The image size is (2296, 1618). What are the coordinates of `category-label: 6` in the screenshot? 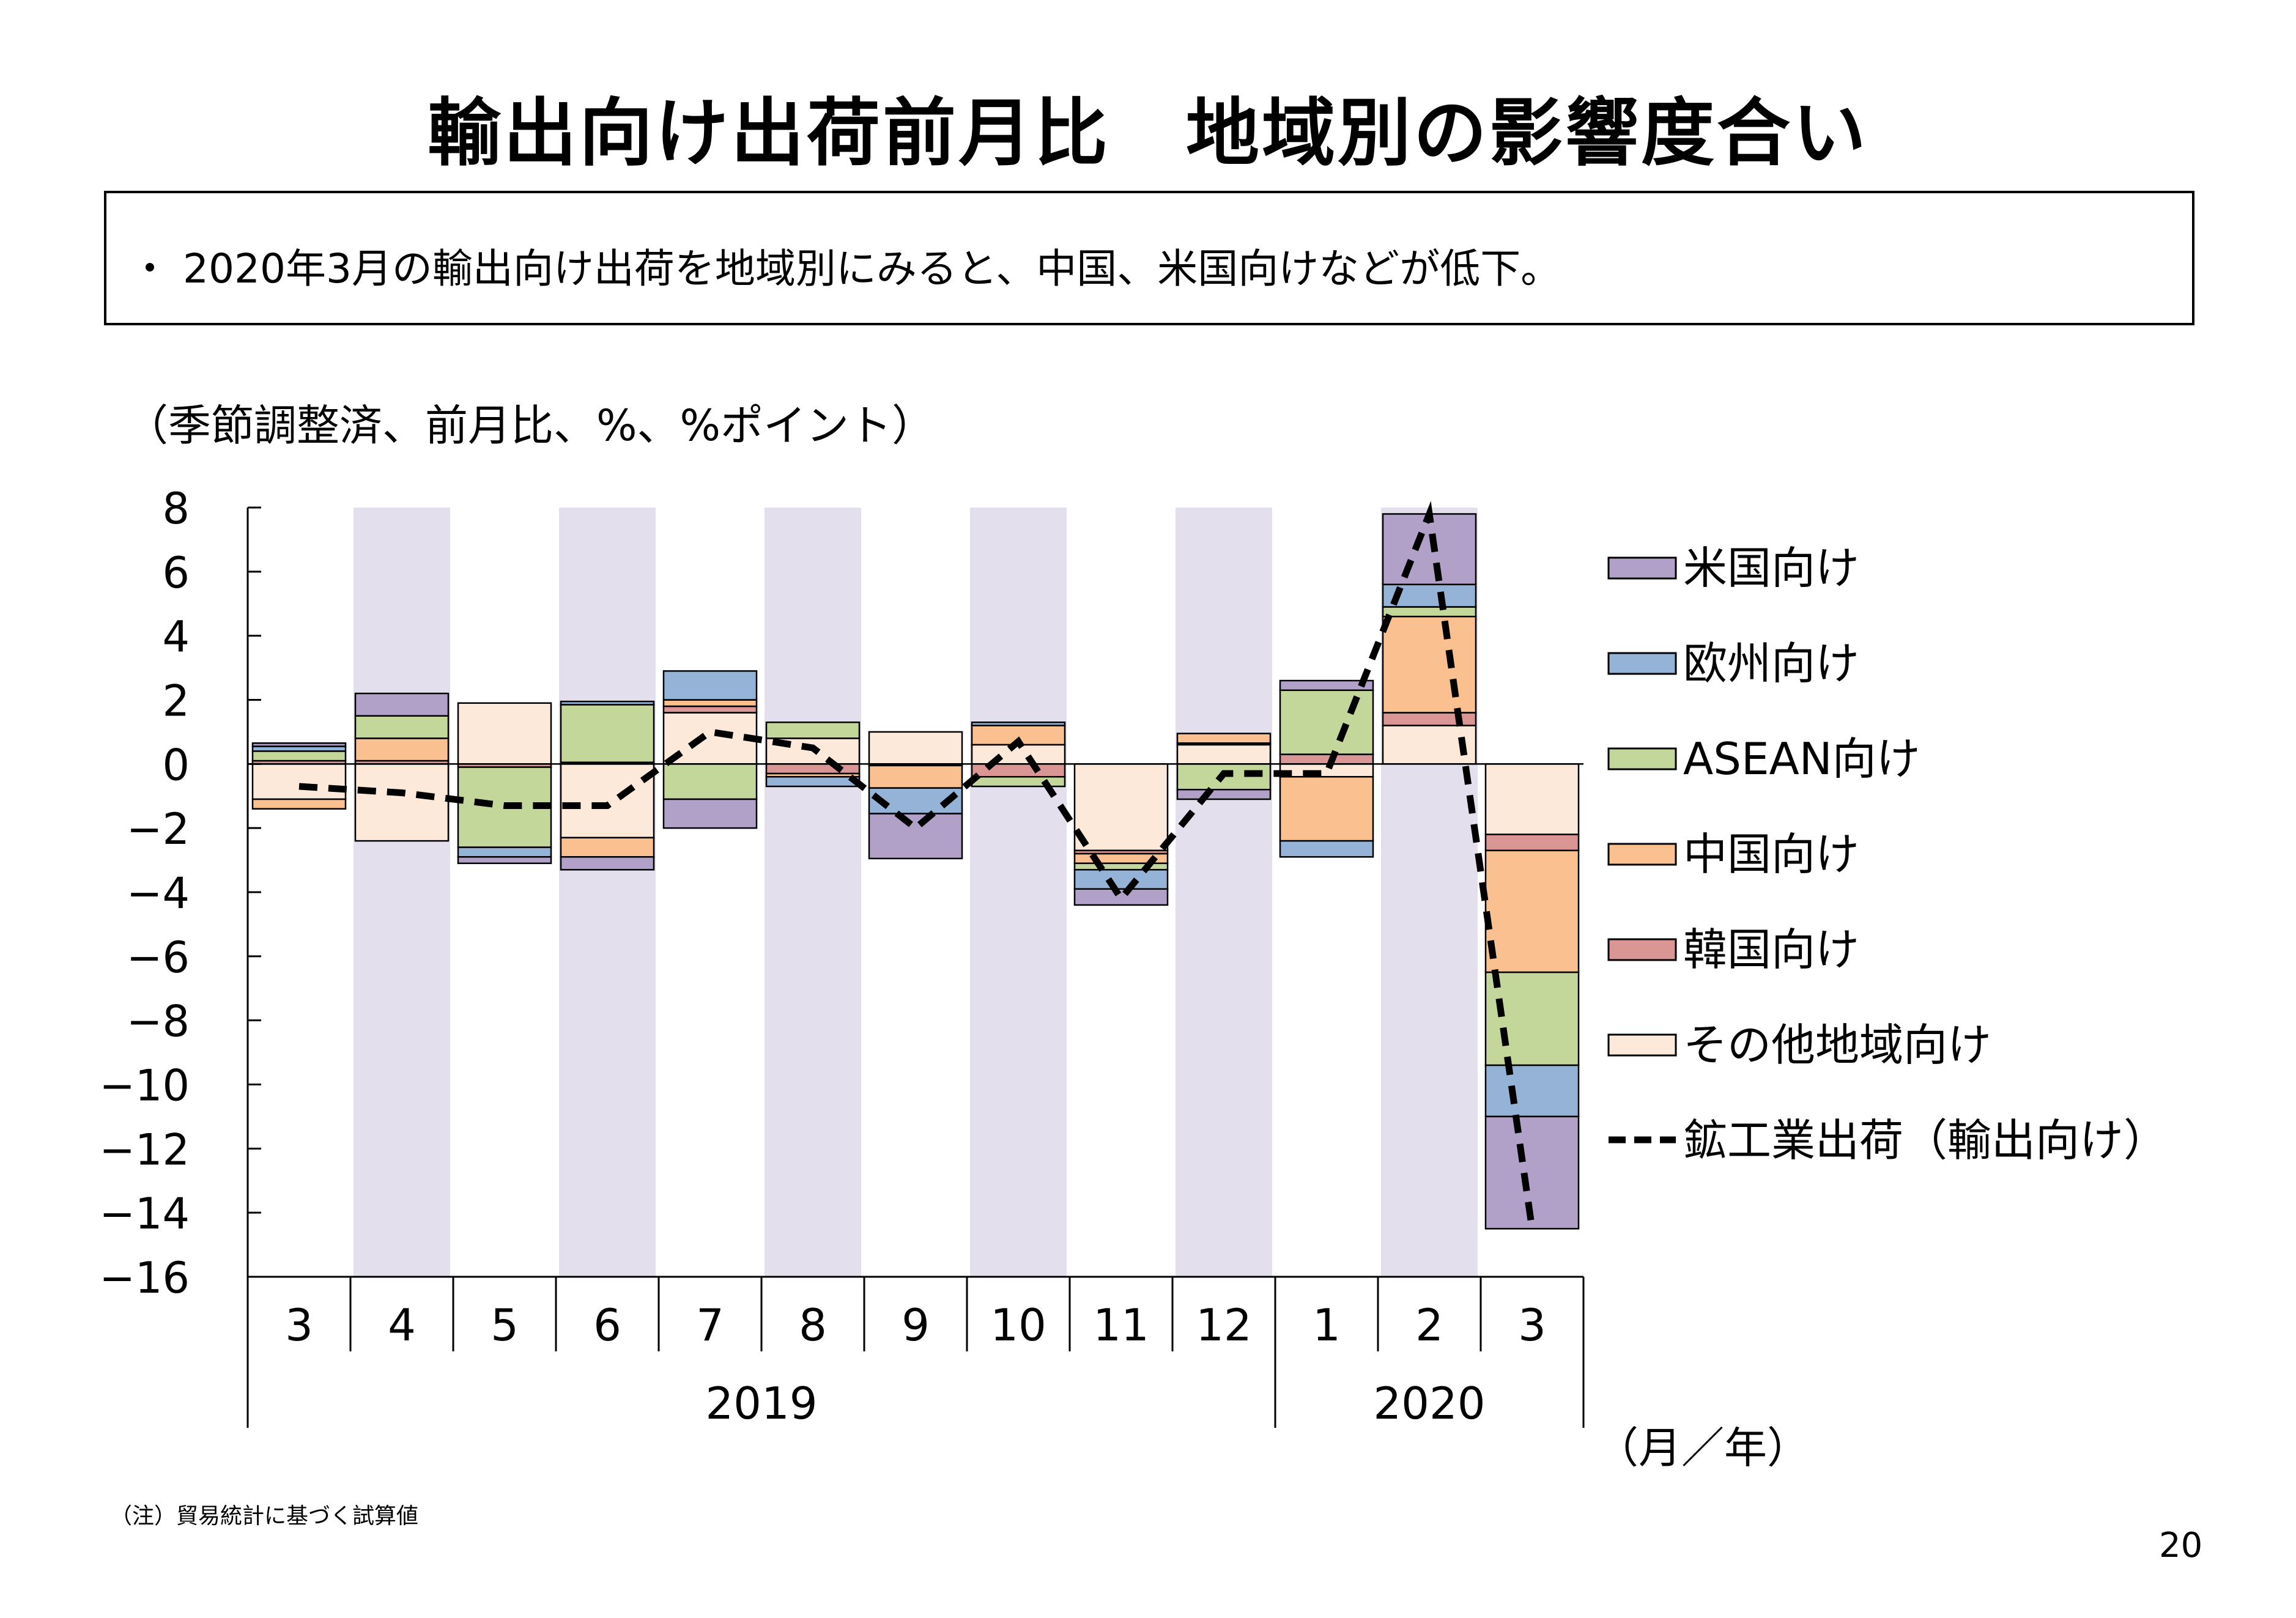 It's located at (607, 1325).